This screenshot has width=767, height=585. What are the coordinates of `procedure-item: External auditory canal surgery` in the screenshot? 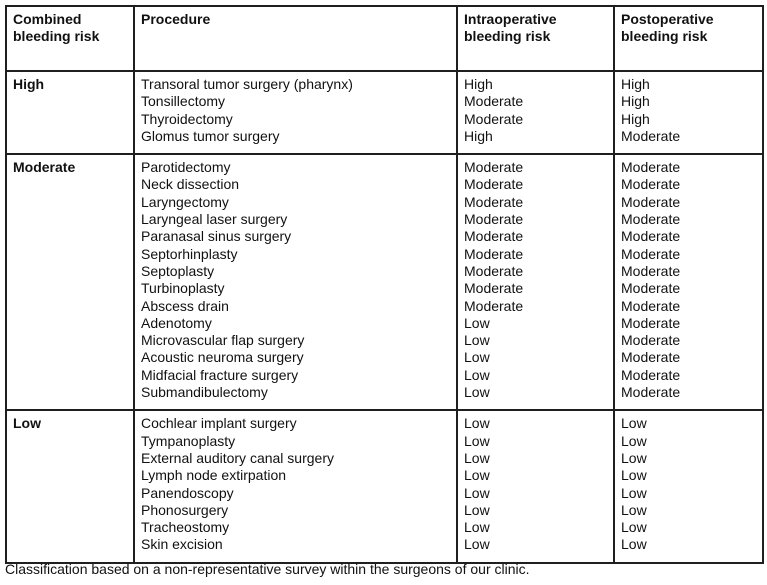 It's located at (237, 457).